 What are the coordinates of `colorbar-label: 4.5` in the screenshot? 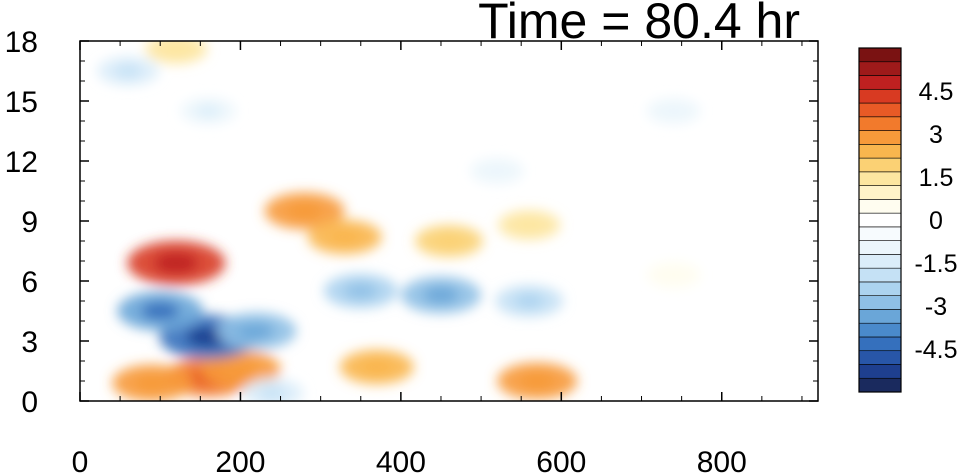 It's located at (936, 92).